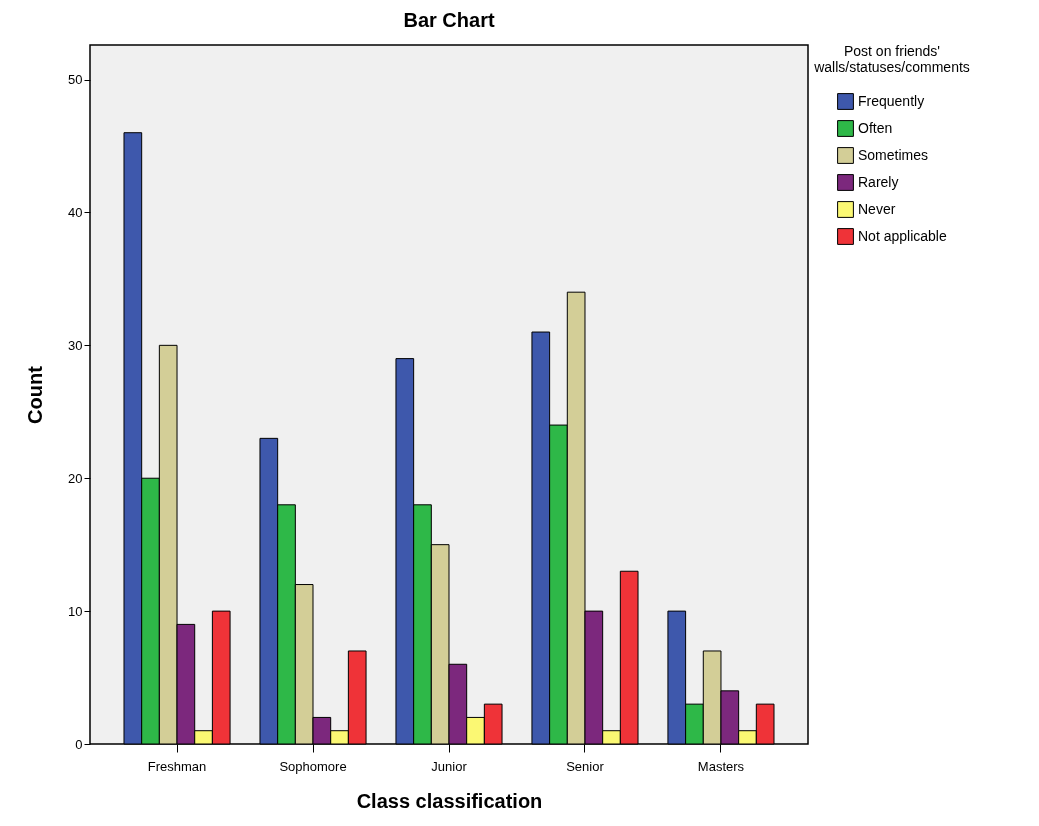 Image resolution: width=1039 pixels, height=826 pixels. Describe the element at coordinates (878, 181) in the screenshot. I see `legend-label: Rarely` at that location.